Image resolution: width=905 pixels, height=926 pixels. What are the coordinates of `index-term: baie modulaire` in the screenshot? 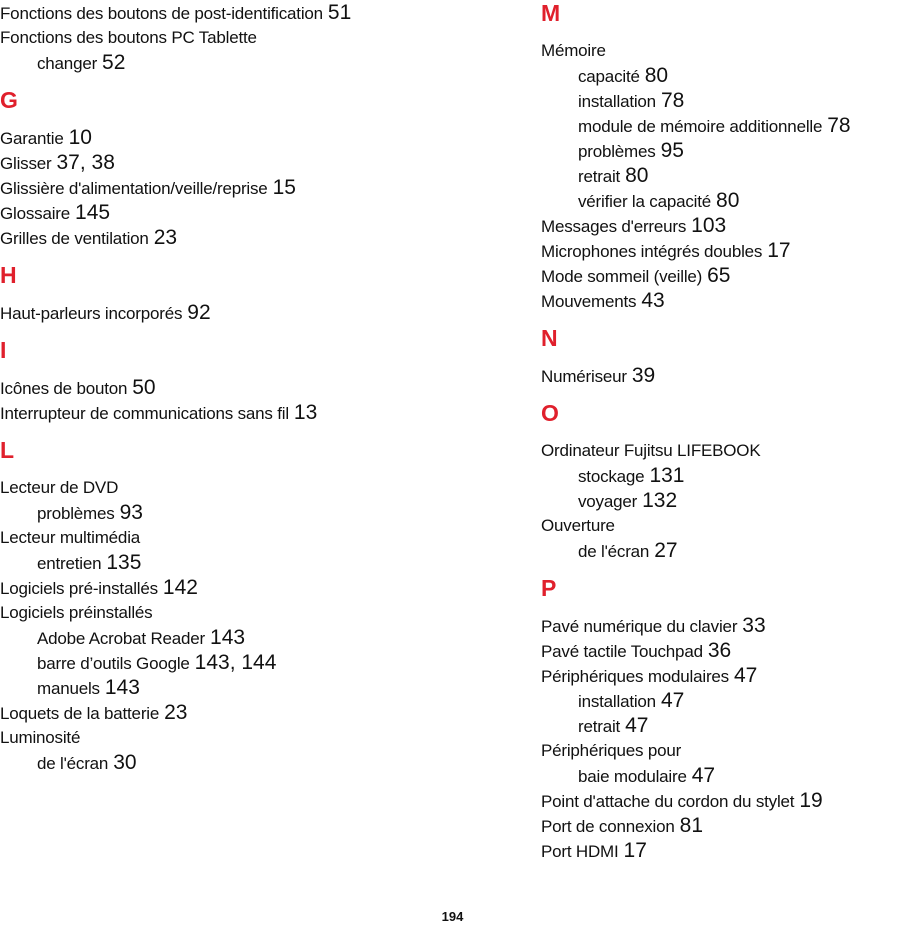 It's located at (632, 776).